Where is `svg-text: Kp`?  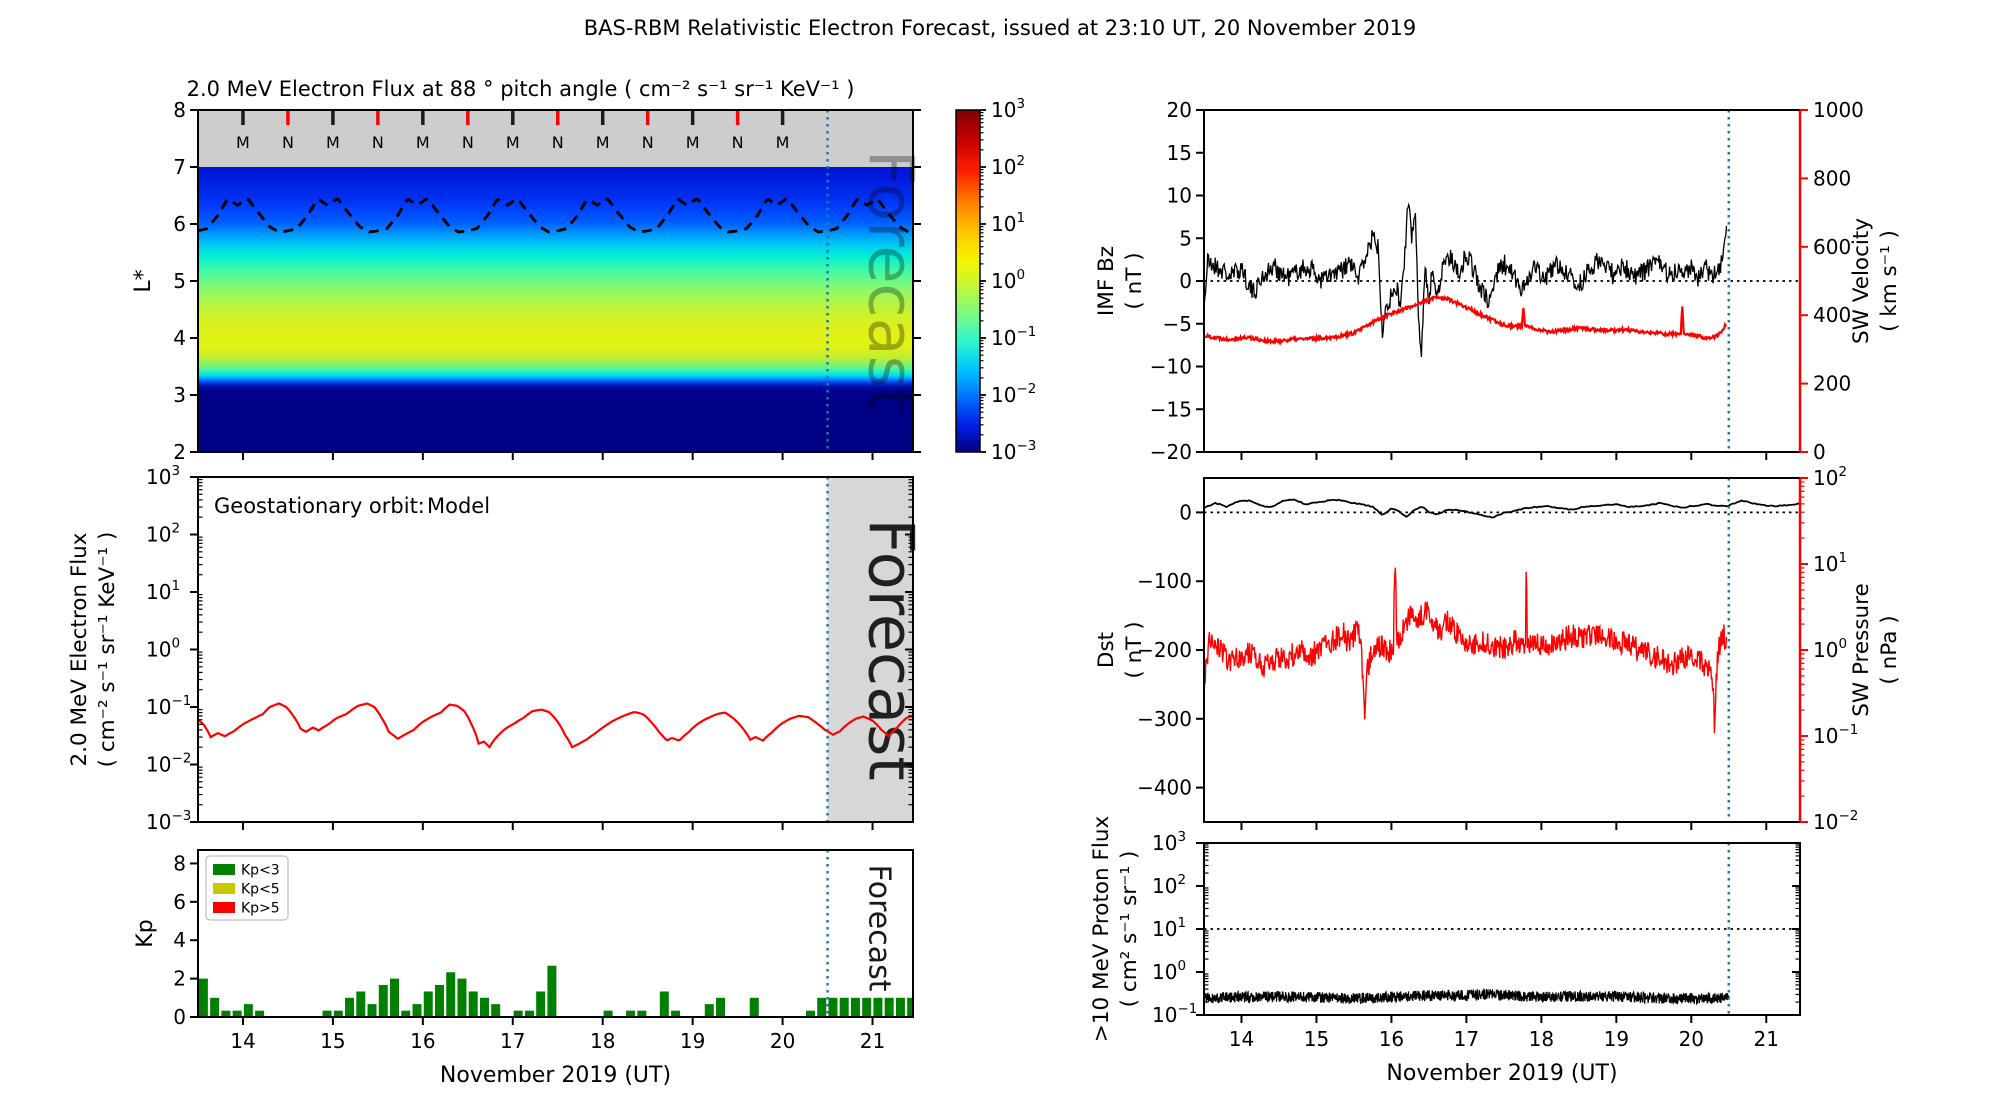
svg-text: Kp is located at coordinates (145, 933).